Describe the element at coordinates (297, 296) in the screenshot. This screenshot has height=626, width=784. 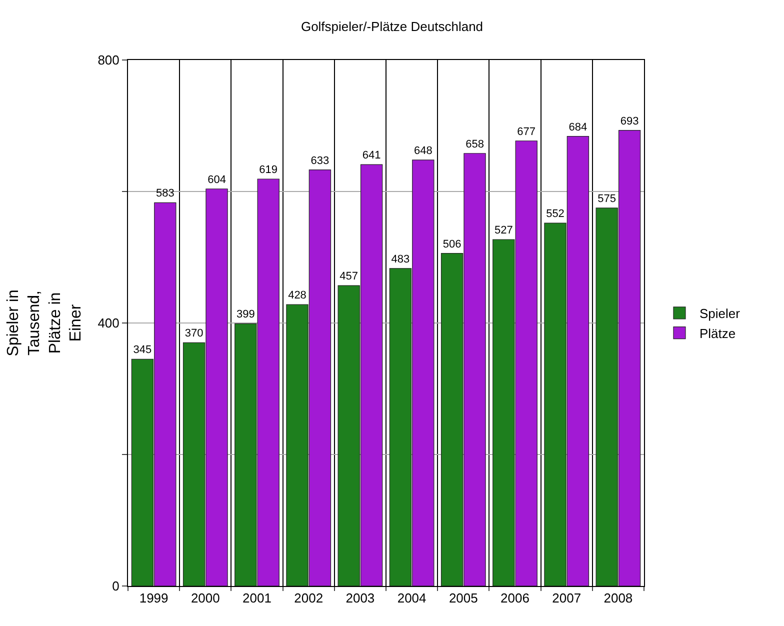
I see `data-label: 428` at that location.